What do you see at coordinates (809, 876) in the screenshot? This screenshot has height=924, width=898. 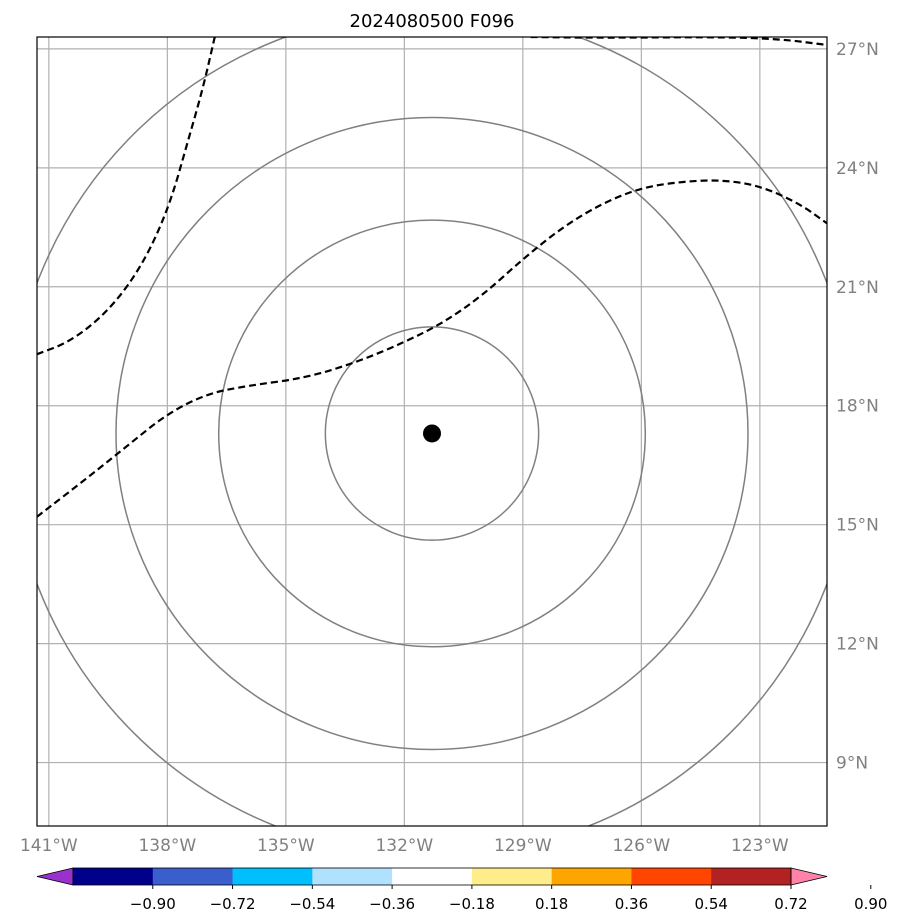 I see `colorbar-extend-high` at bounding box center [809, 876].